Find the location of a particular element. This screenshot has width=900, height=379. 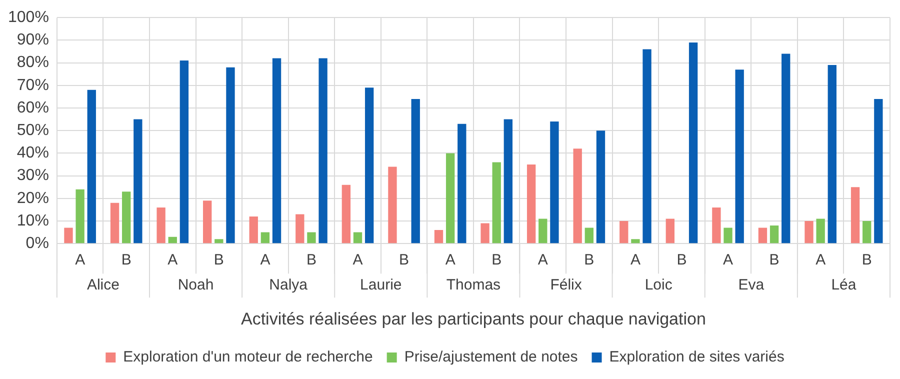

y-tick-label: 30% is located at coordinates (32, 175).